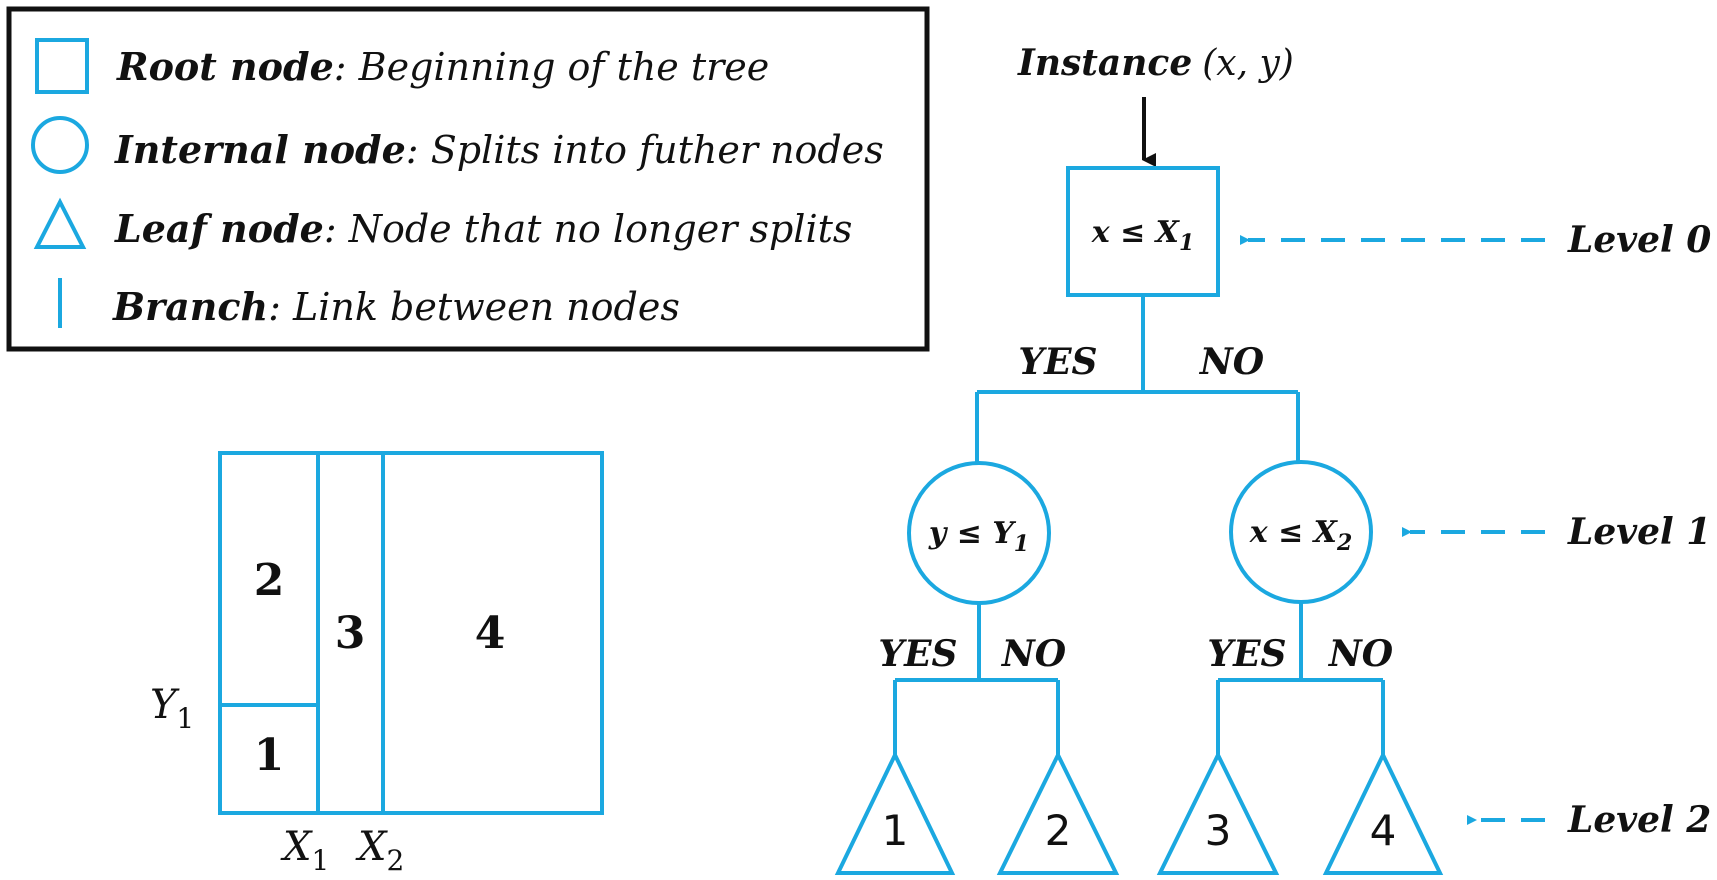 This screenshot has width=1717, height=880. I want to click on legend-internal-label: Internal node, so click(260, 149).